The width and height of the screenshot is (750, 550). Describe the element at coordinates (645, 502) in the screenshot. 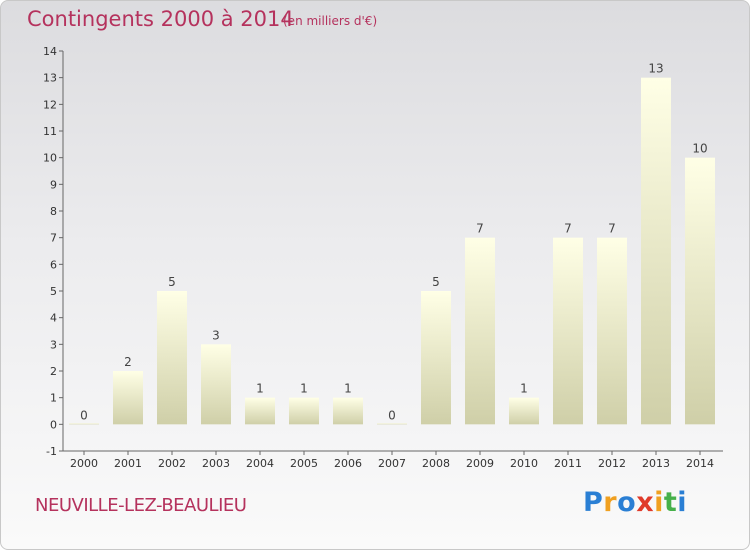

I see `logo-letter: x` at that location.